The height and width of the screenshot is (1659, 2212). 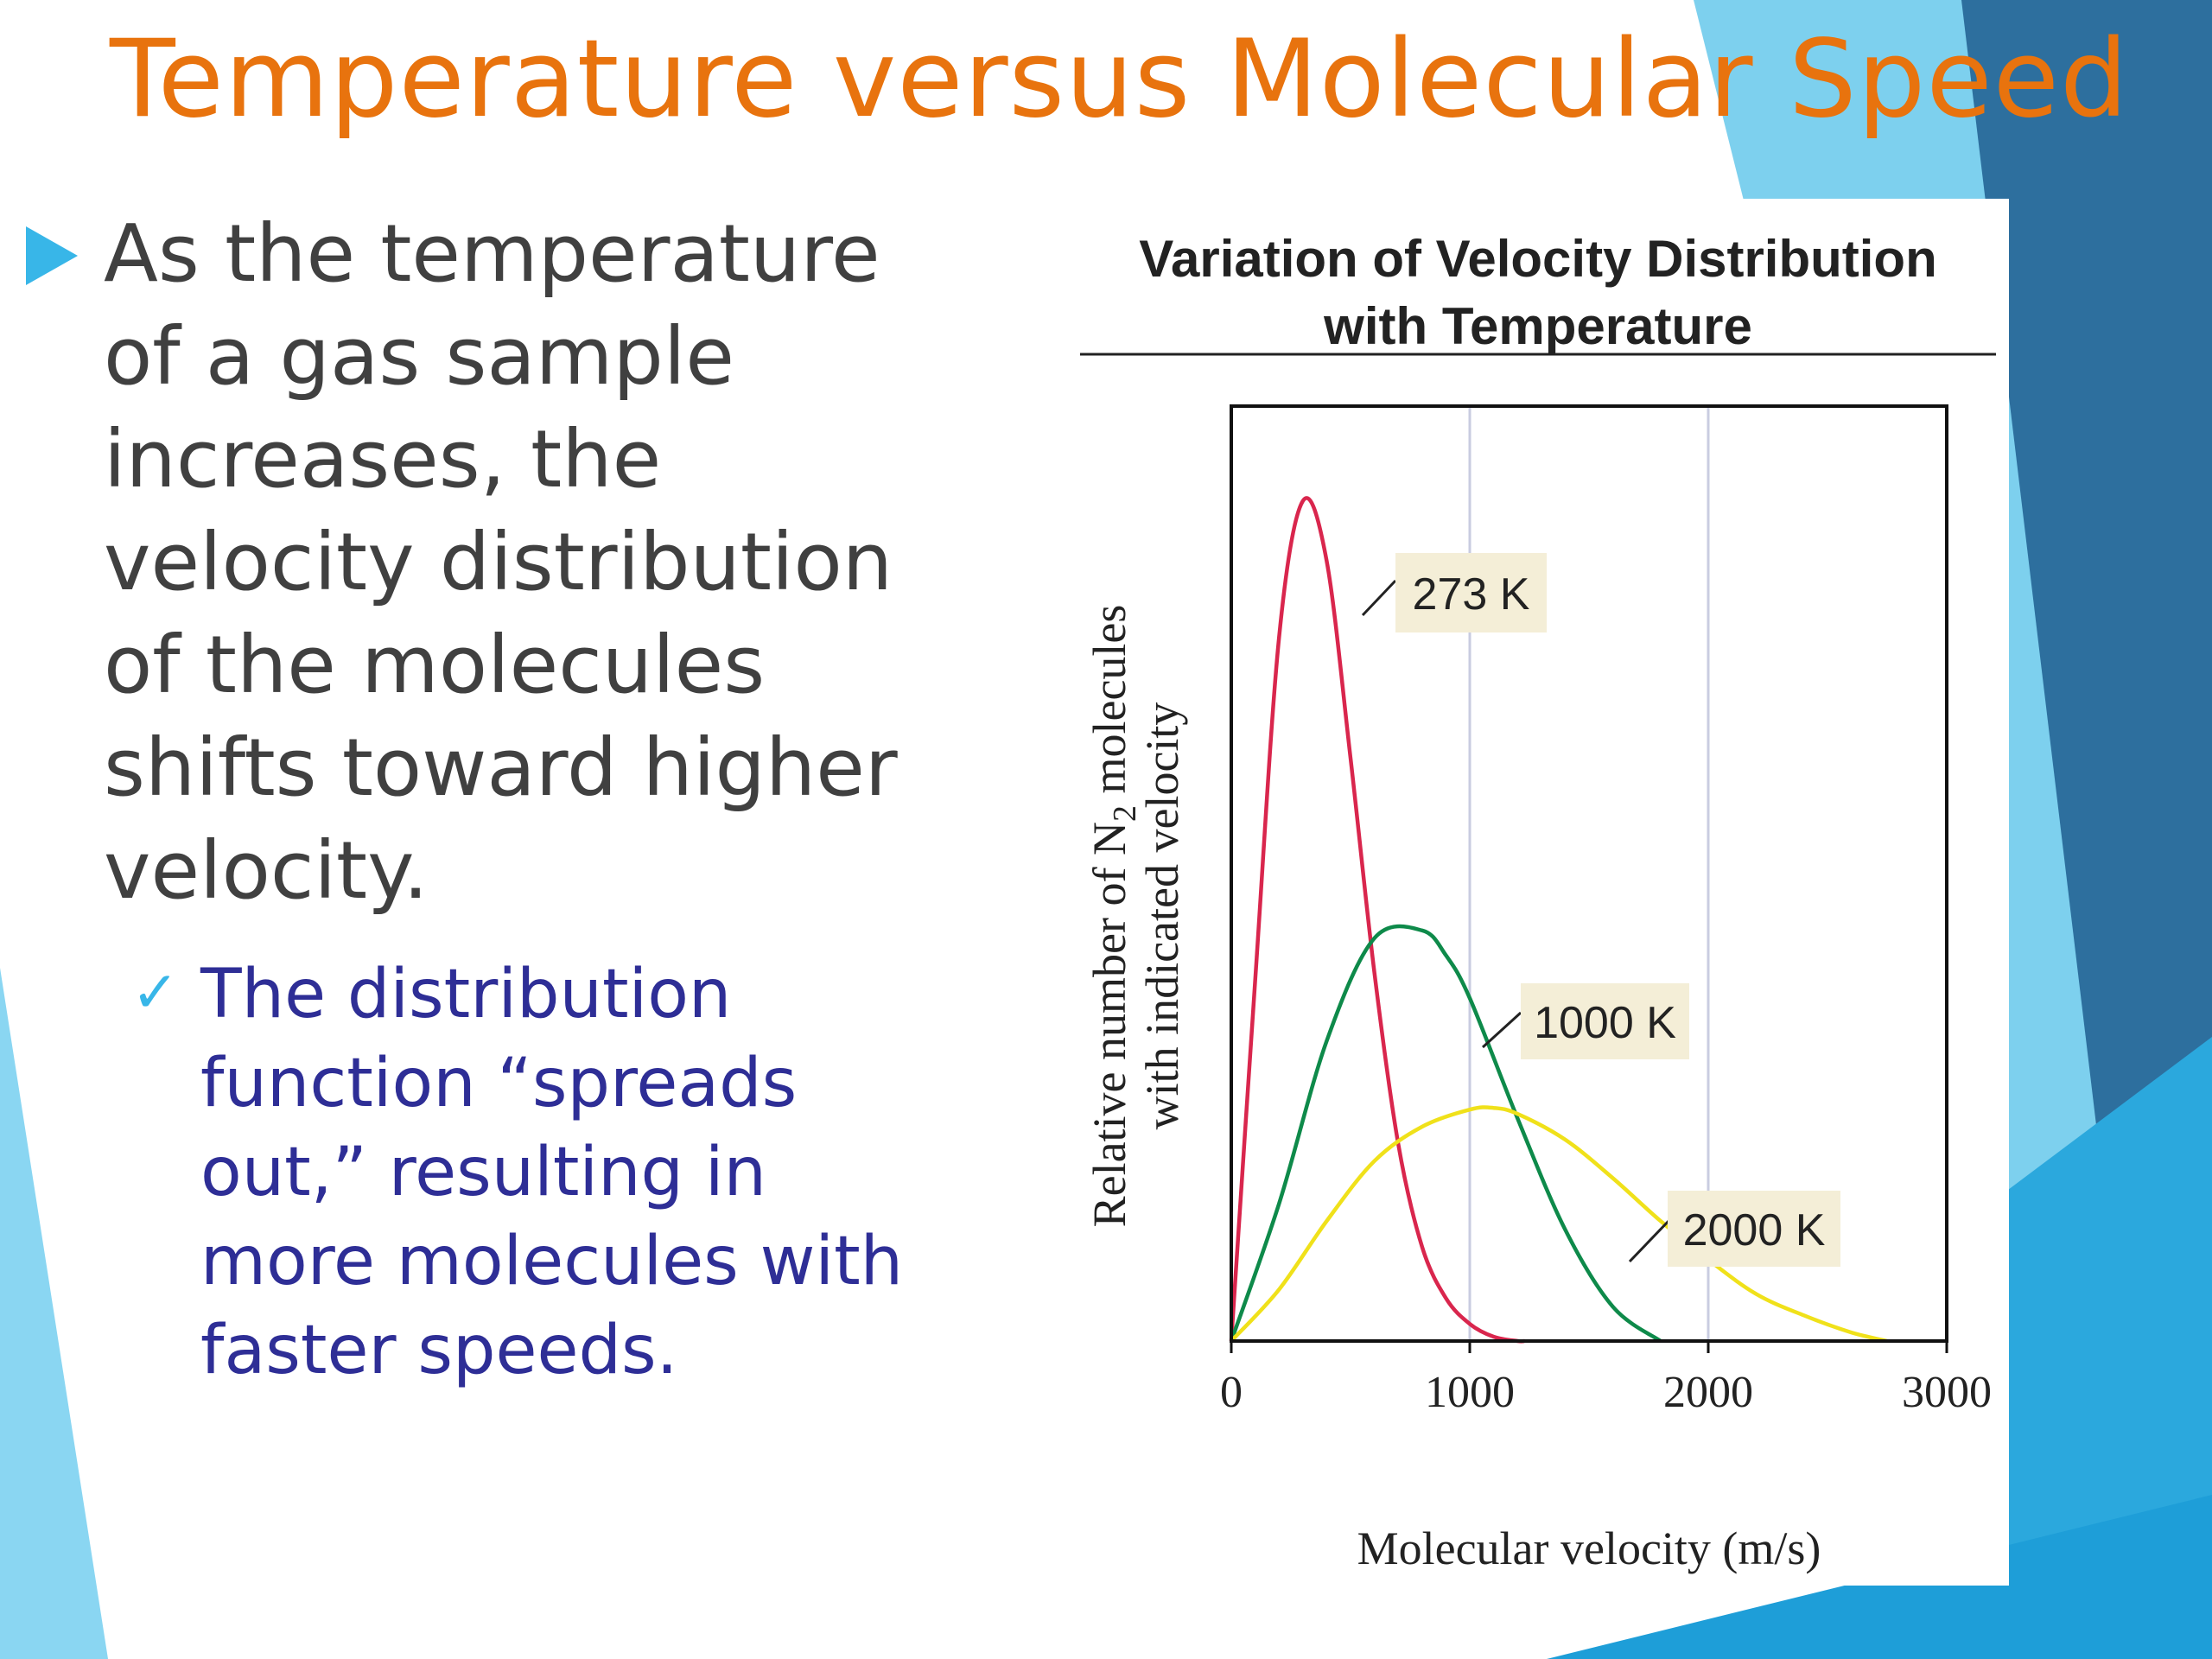 I want to click on x-tick-label: 3000, so click(x=1947, y=1392).